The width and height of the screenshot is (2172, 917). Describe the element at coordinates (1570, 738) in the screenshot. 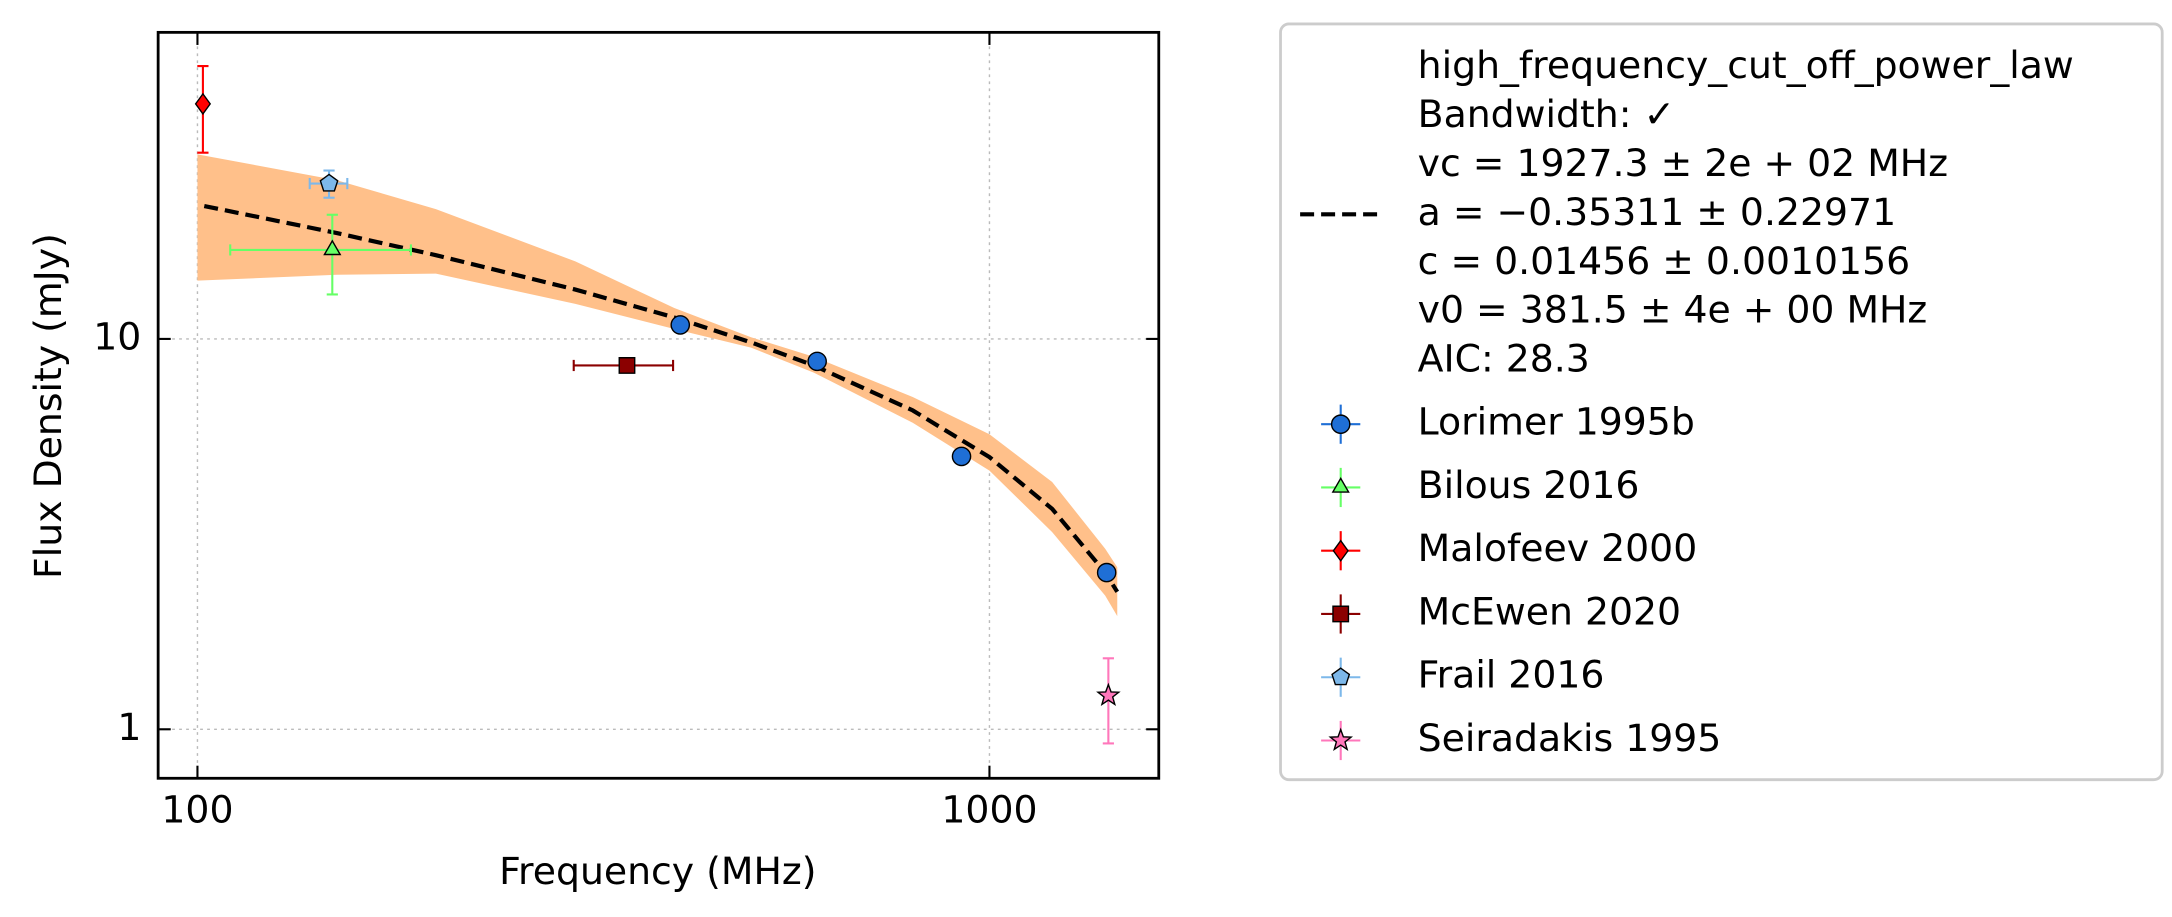

I see `legend-label: Seiradakis 1995` at that location.